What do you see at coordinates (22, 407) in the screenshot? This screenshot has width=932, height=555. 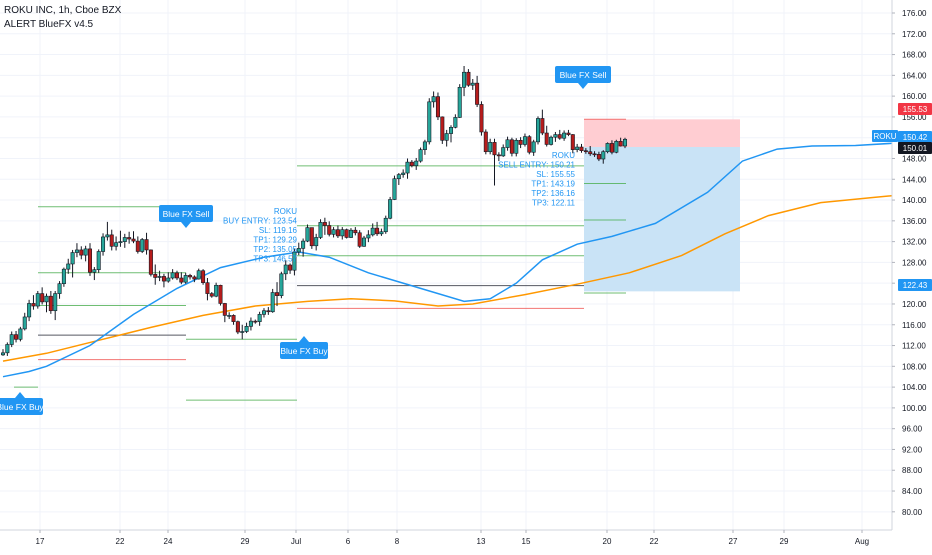 I see `signal-tag-label: Blue FX Buy` at bounding box center [22, 407].